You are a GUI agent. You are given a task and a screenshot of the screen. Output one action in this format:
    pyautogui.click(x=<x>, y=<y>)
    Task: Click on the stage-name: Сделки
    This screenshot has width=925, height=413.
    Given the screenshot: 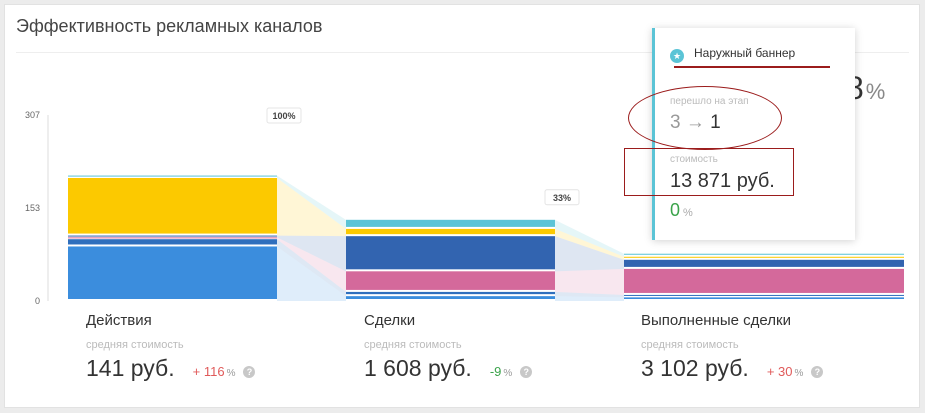 What is the action you would take?
    pyautogui.click(x=390, y=320)
    